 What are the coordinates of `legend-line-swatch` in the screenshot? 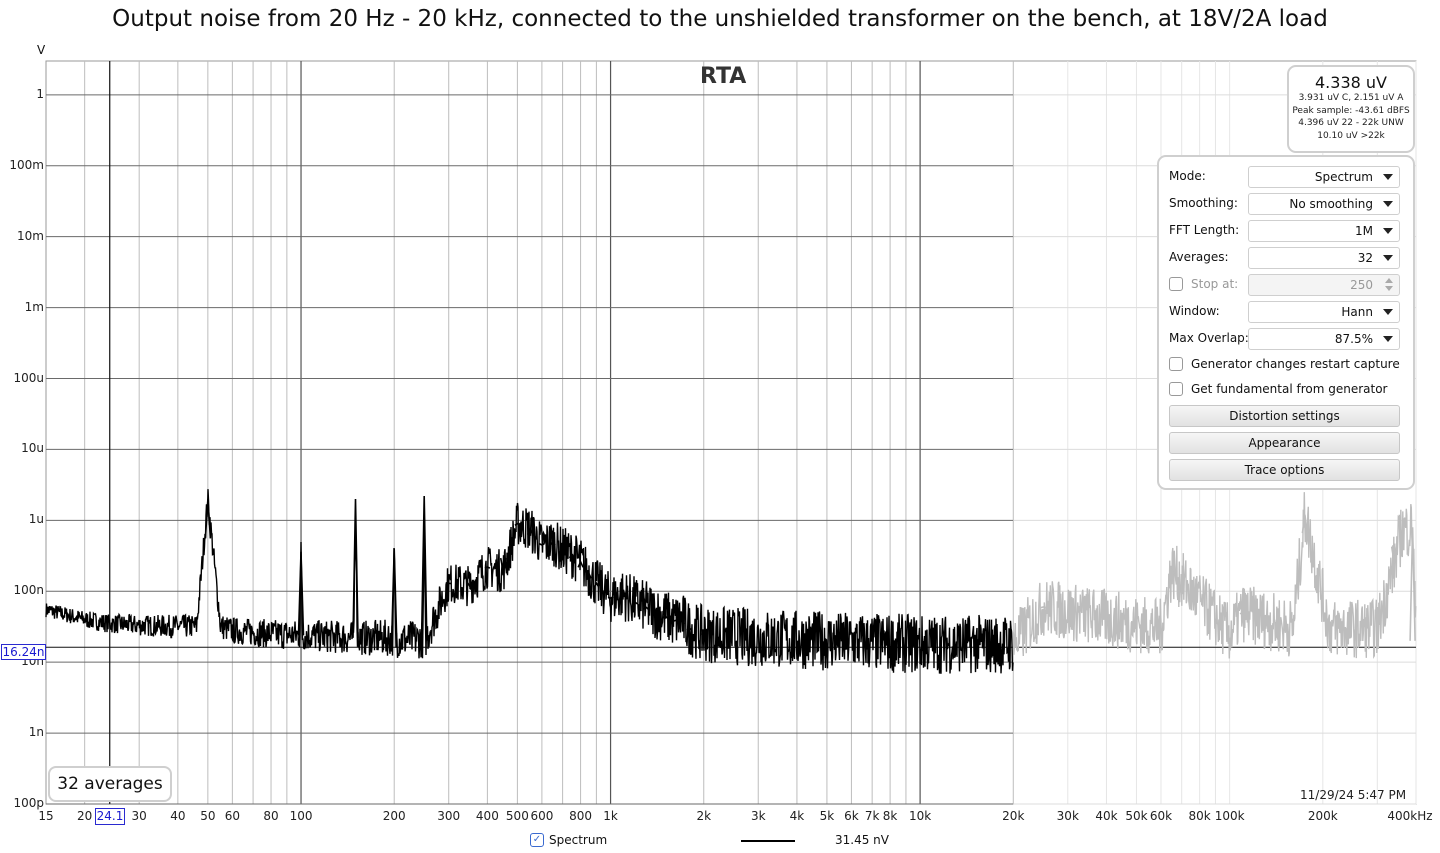 It's located at (768, 841).